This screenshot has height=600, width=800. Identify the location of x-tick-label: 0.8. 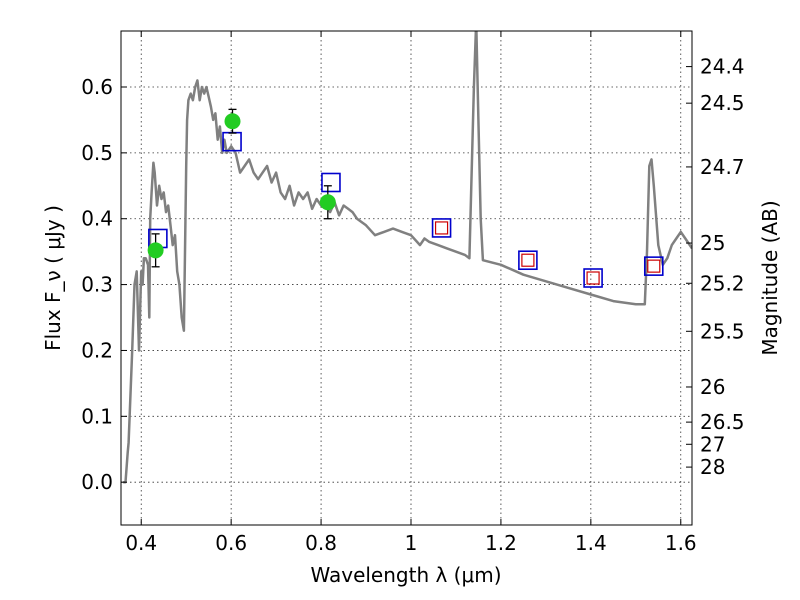
(321, 543).